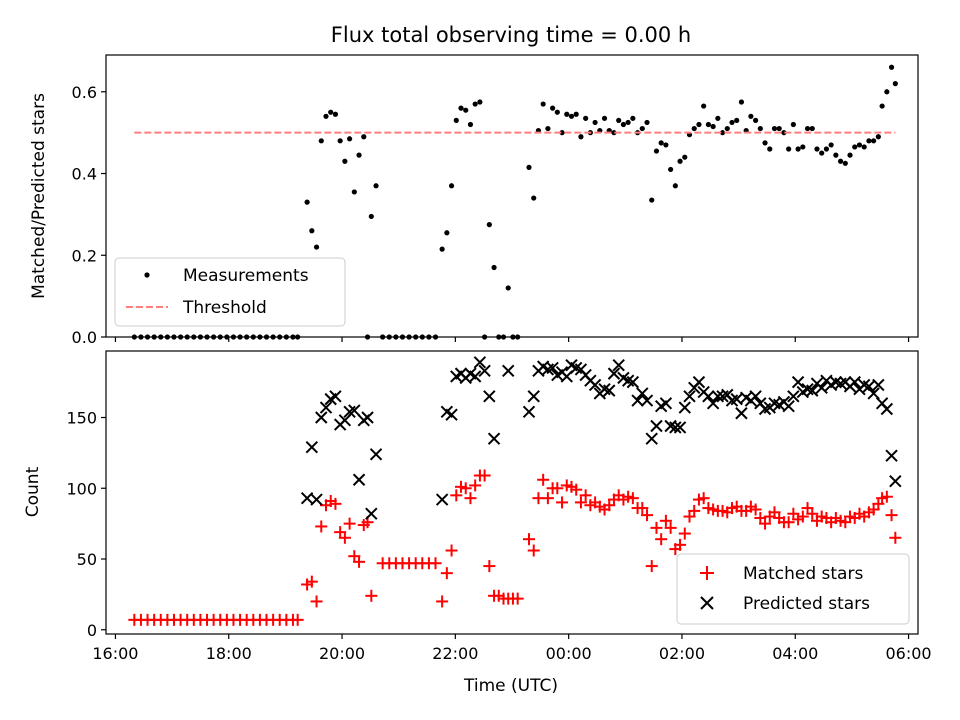 The width and height of the screenshot is (960, 720). I want to click on bottom-y-ticks: 0 50 100 150, so click(86, 524).